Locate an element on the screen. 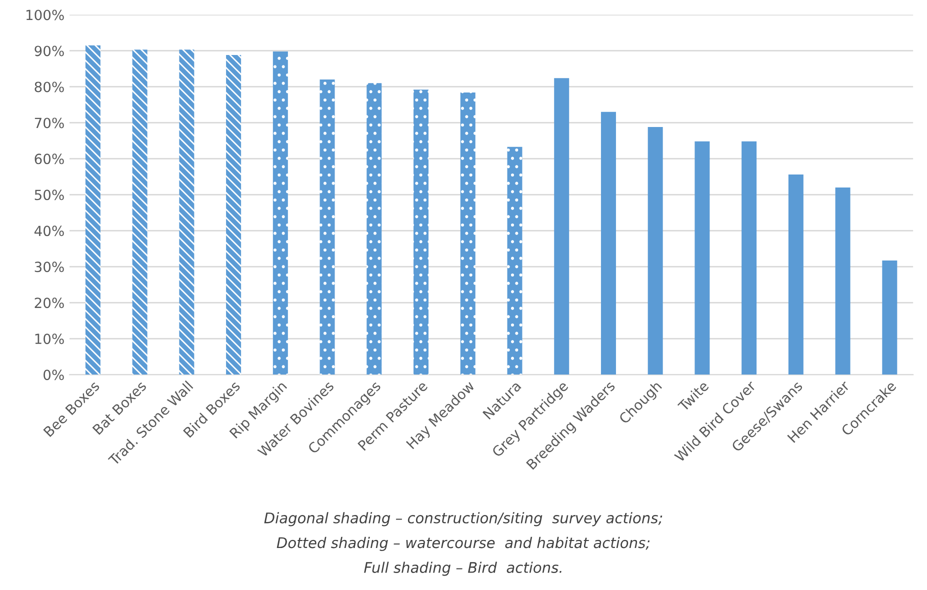  y-tick-label: 30% is located at coordinates (49, 267).